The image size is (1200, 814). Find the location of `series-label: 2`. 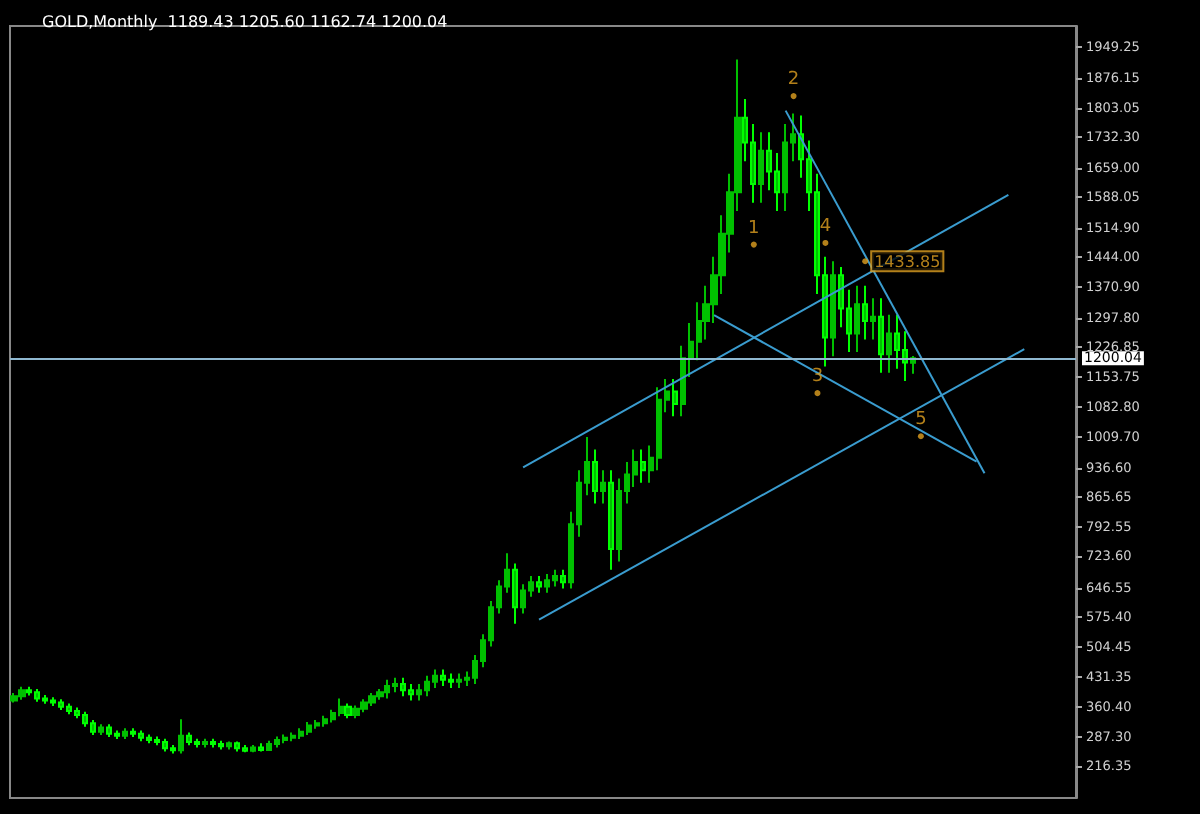

series-label: 2 is located at coordinates (793, 80).